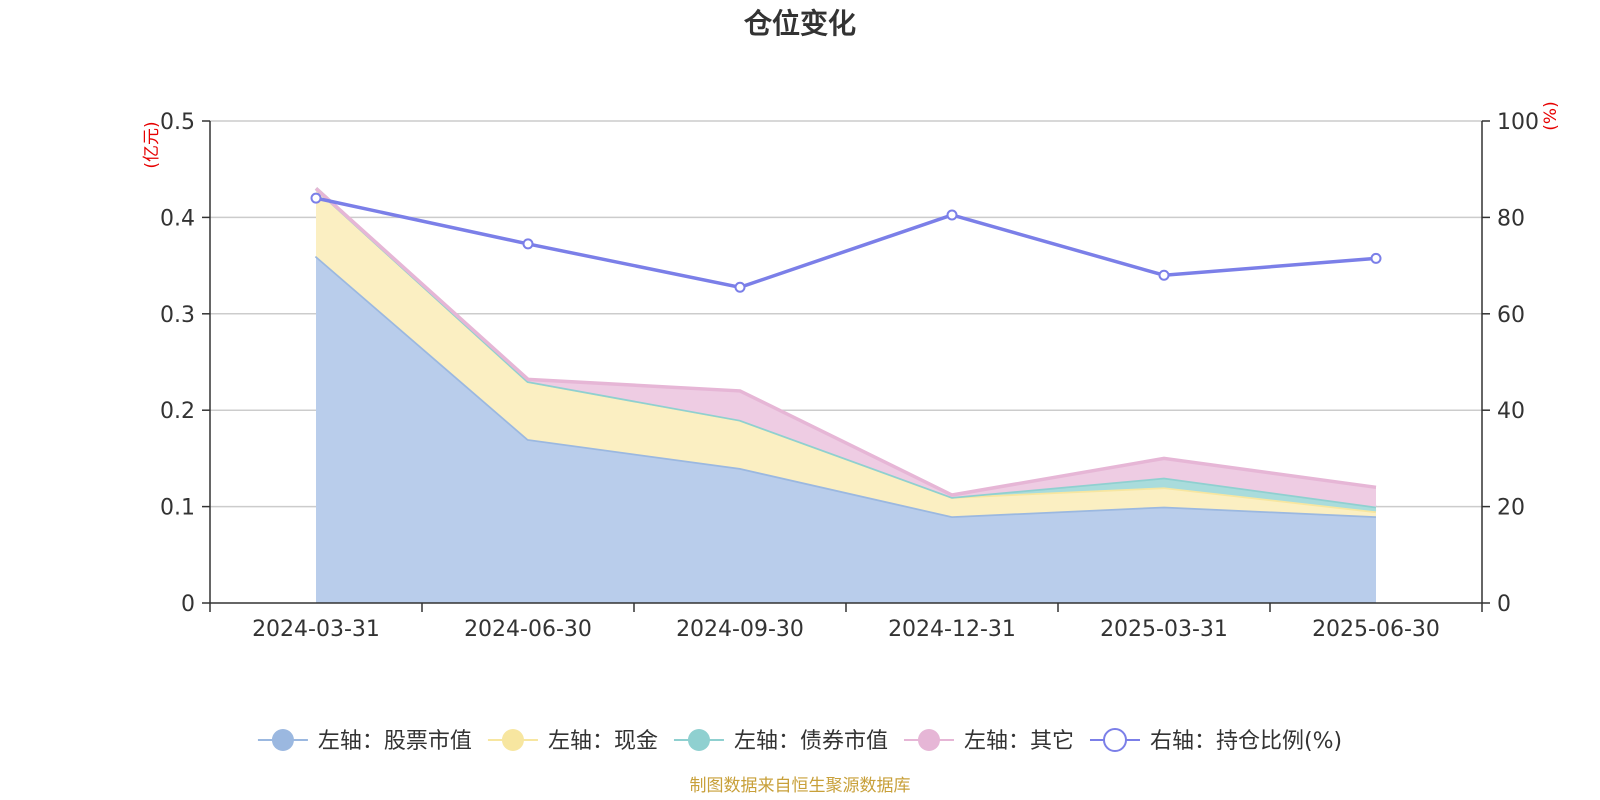  Describe the element at coordinates (152, 144) in the screenshot. I see `left-axis-unit: (亿元)` at that location.